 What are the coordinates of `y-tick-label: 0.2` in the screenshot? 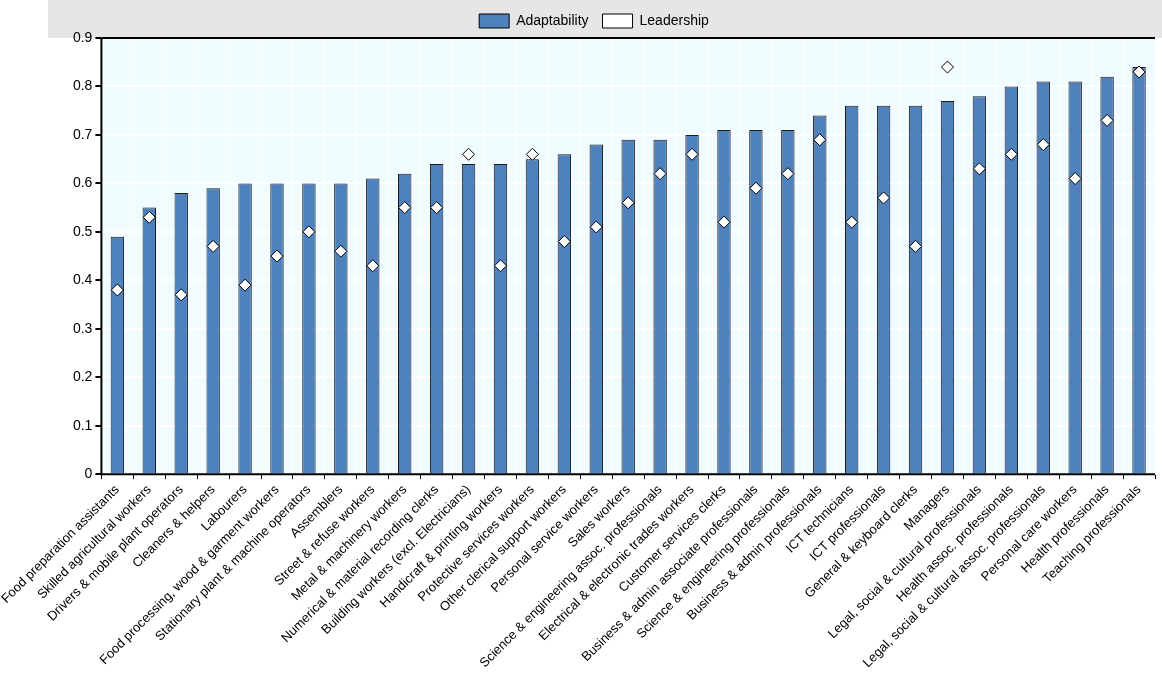 It's located at (82, 376).